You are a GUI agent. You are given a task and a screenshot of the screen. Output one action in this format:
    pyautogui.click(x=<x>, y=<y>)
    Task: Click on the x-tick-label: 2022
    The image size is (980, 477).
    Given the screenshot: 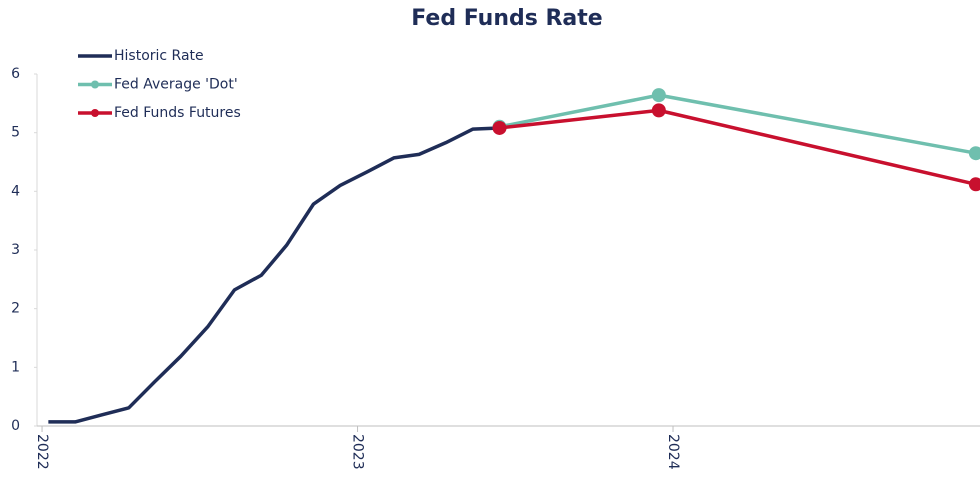 What is the action you would take?
    pyautogui.click(x=42, y=452)
    